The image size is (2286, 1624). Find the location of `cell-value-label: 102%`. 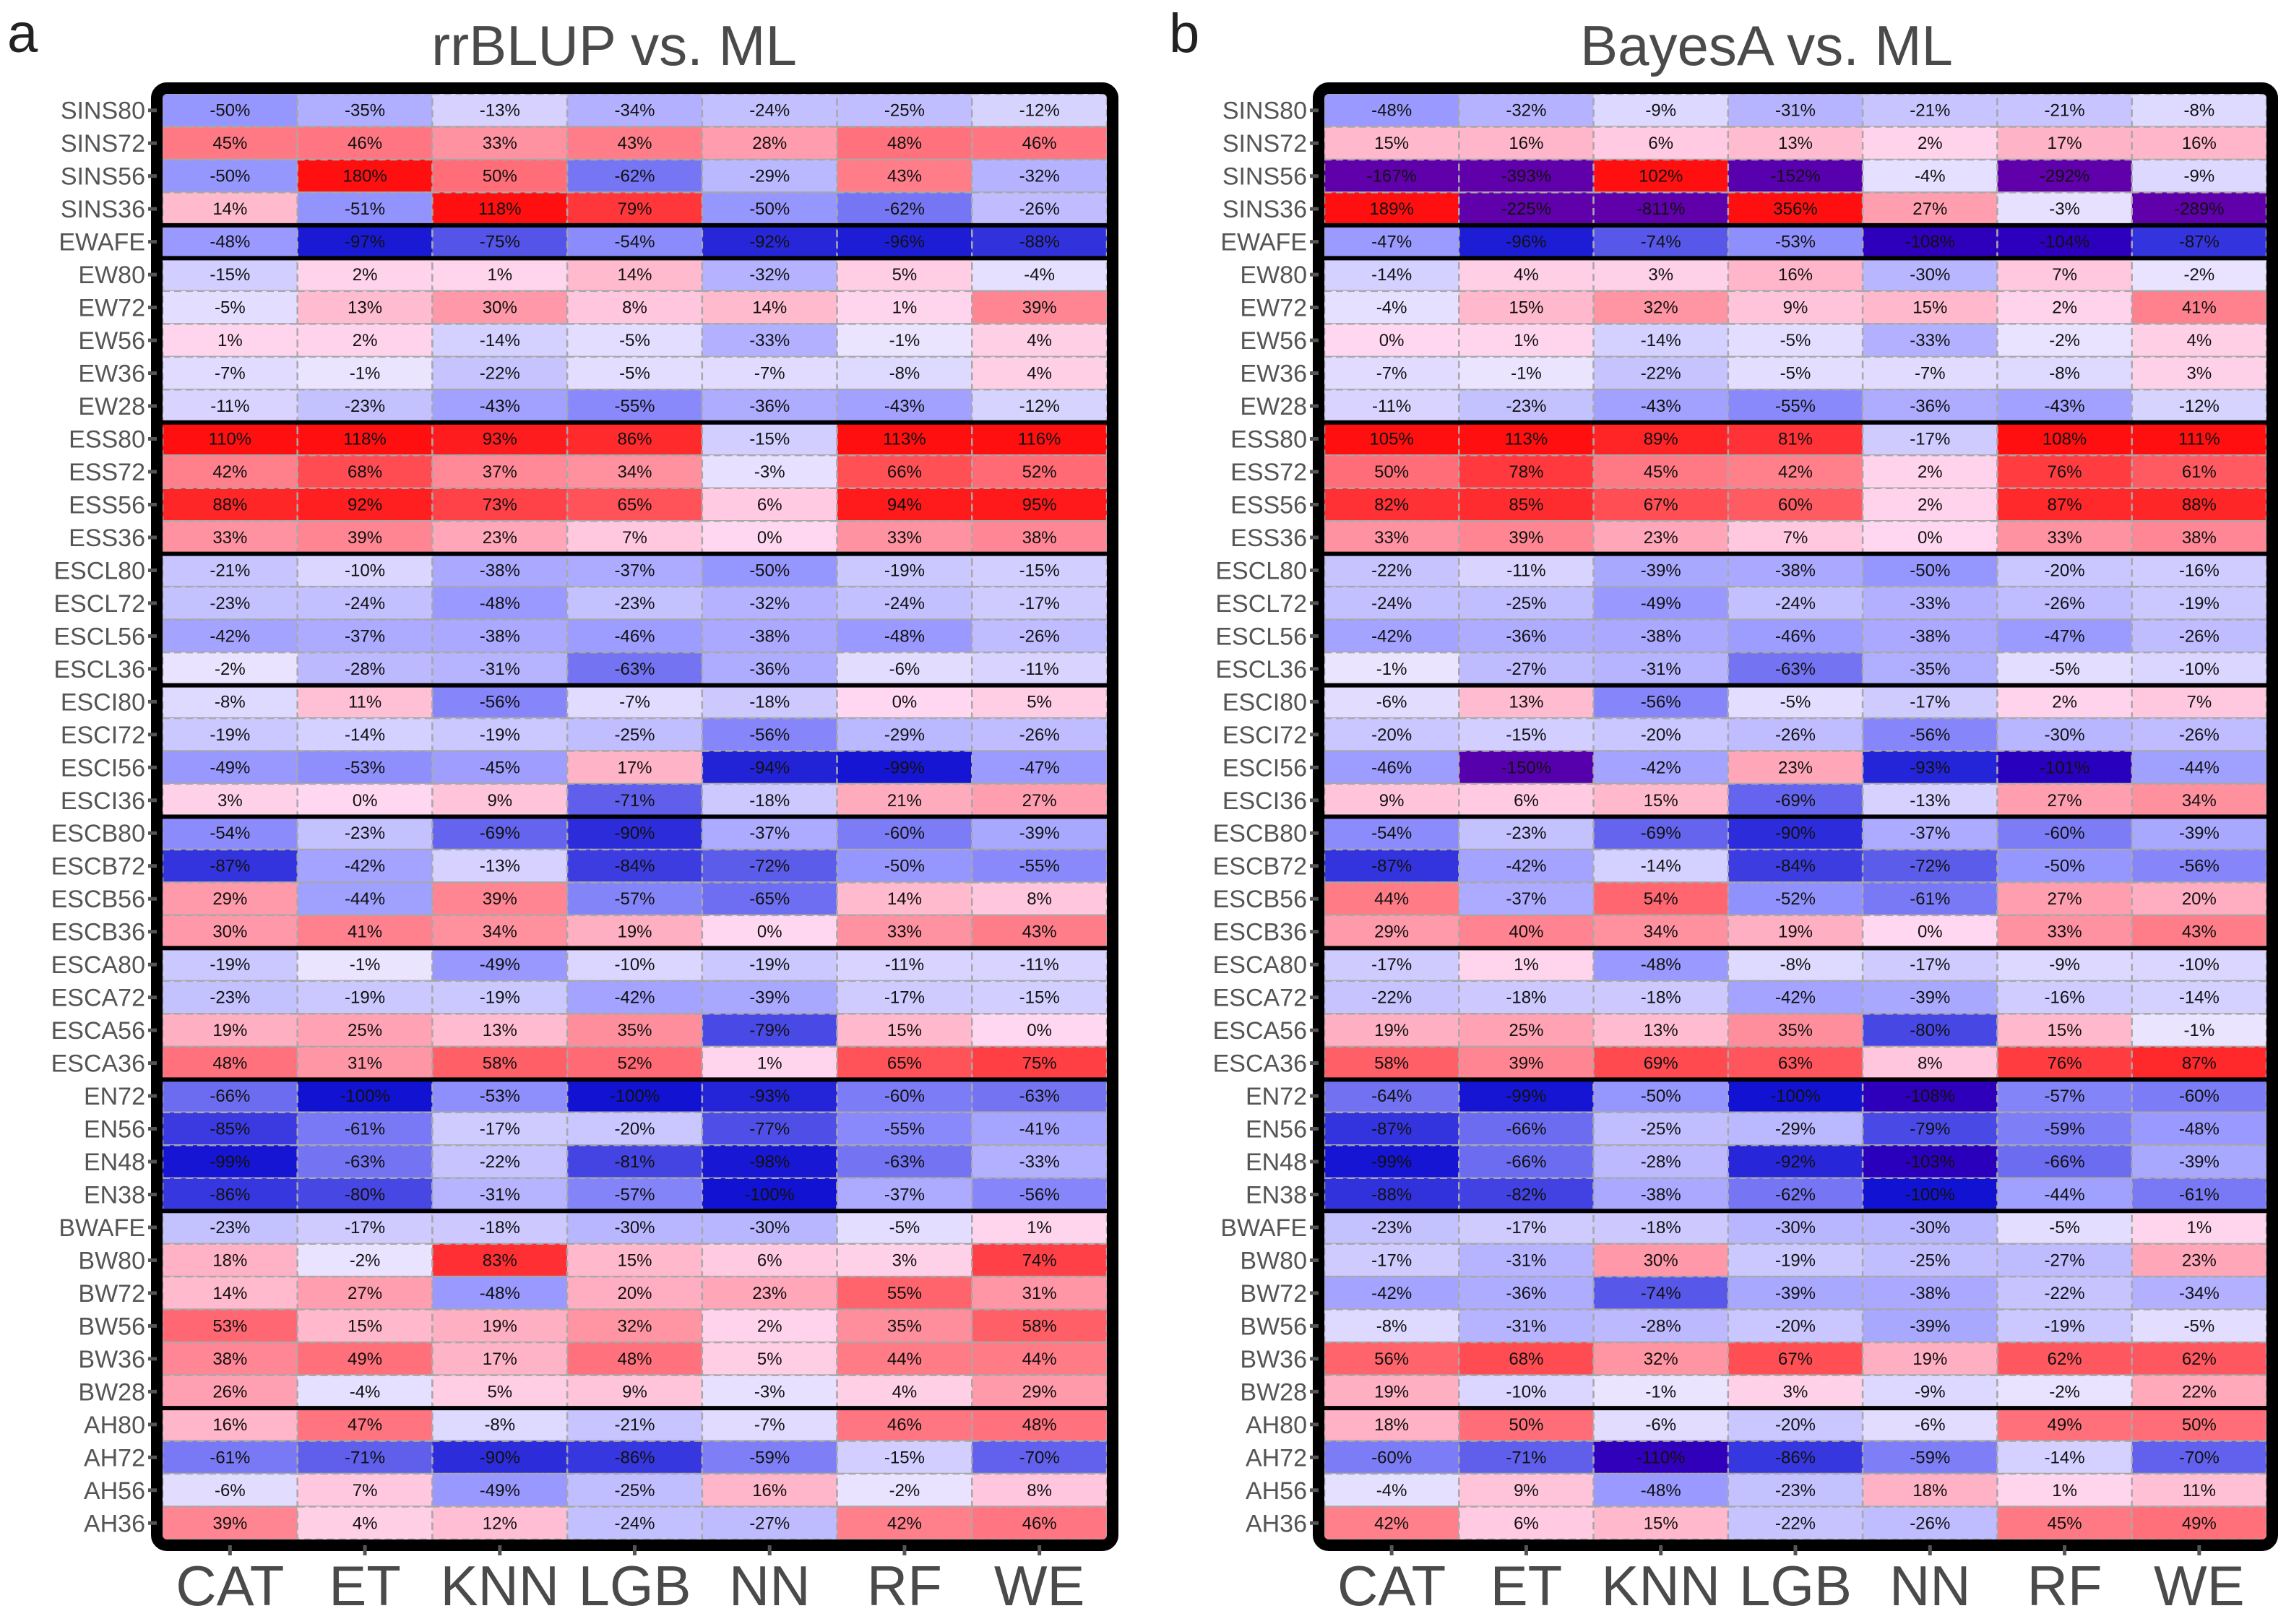

cell-value-label: 102% is located at coordinates (1661, 176).